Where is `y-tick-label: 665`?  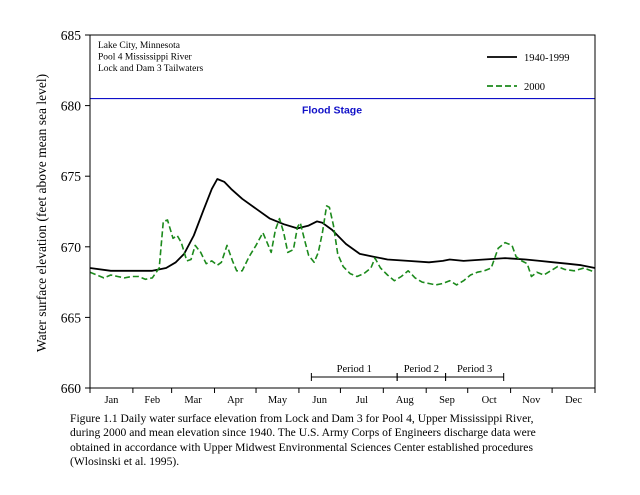
y-tick-label: 665 is located at coordinates (71, 317).